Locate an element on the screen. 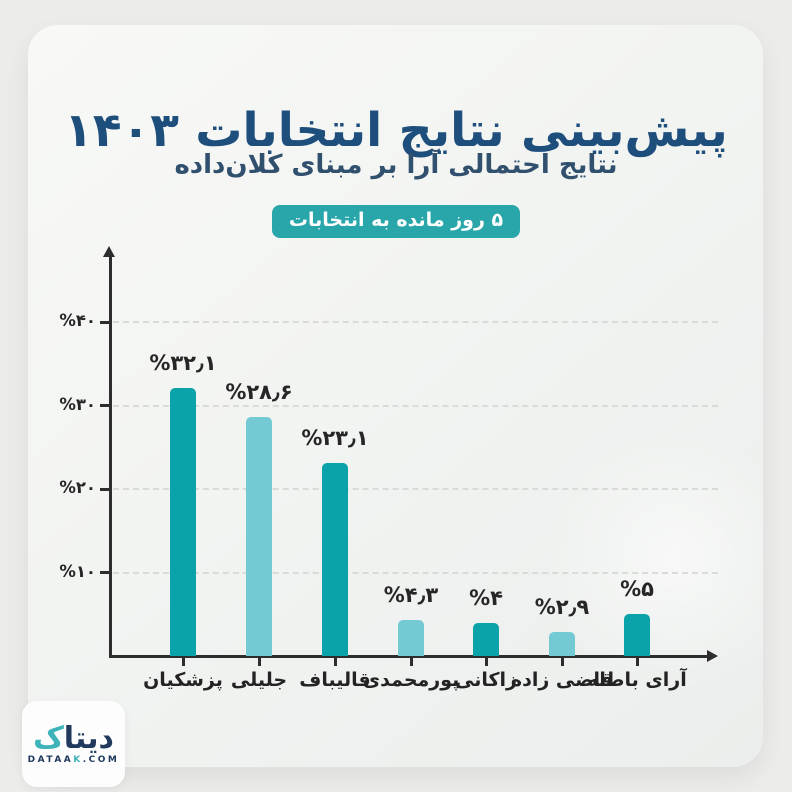  badge-row: ۵ روز مانده به انتخابات is located at coordinates (396, 221).